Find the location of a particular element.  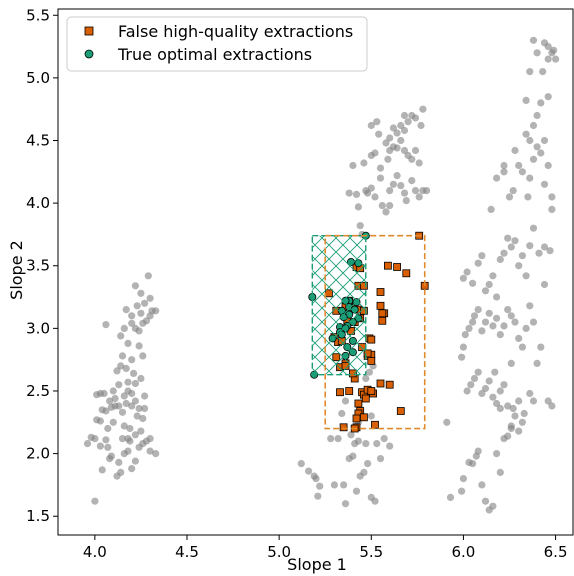

y-tick-label: 3.0 is located at coordinates (38, 328).